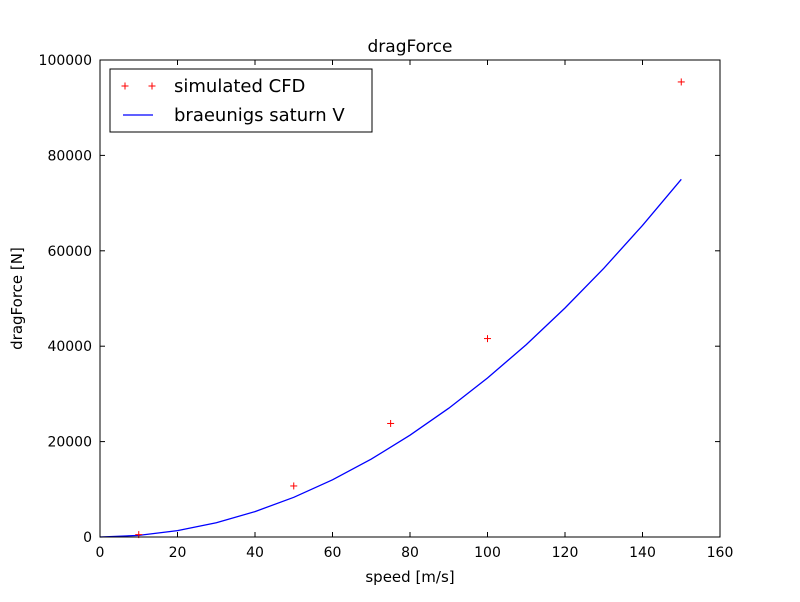 The width and height of the screenshot is (800, 602). What do you see at coordinates (333, 553) in the screenshot?
I see `x-tick-label: 60` at bounding box center [333, 553].